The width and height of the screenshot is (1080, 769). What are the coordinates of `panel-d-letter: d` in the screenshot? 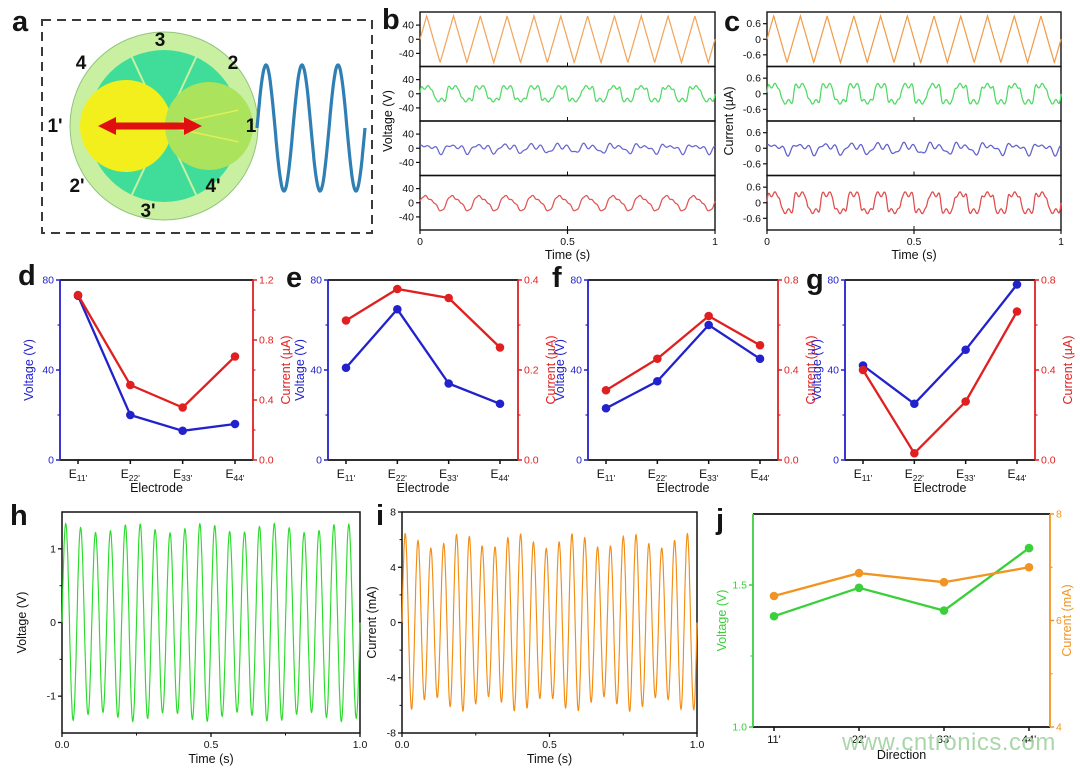 It's located at (27, 276).